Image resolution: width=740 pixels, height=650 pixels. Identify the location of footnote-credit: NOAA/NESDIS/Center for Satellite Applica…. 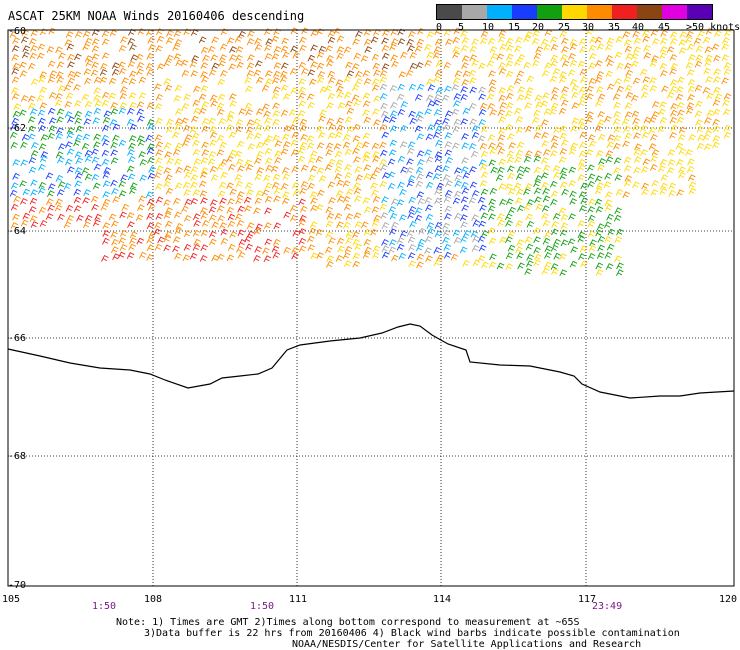
(467, 644).